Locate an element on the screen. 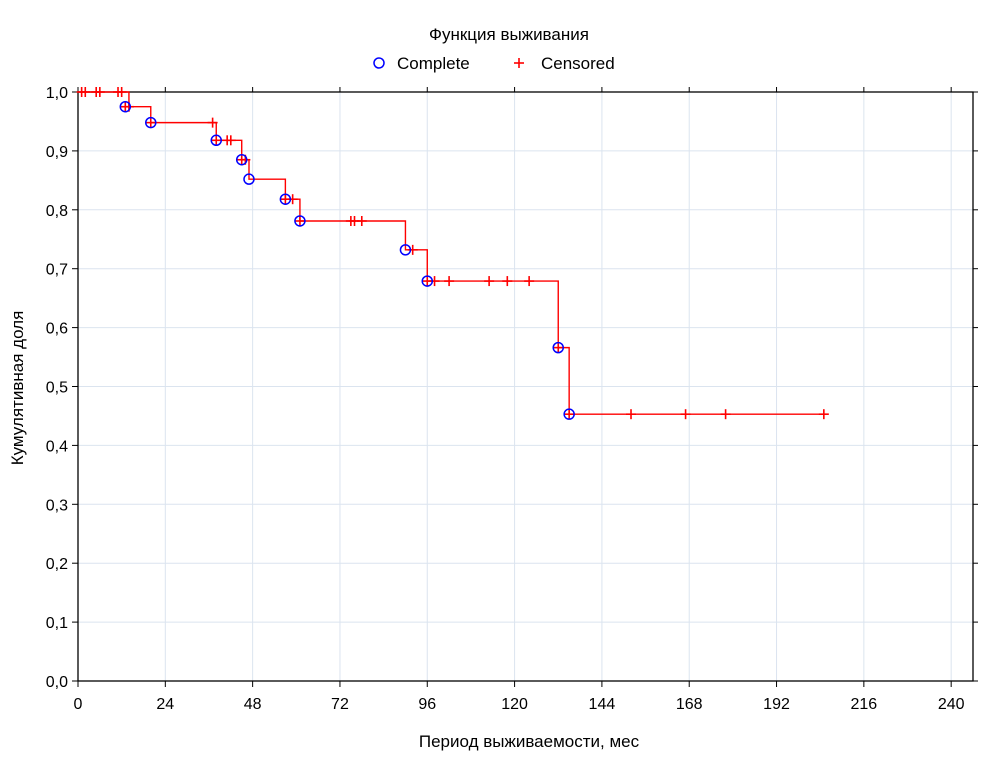 This screenshot has height=774, width=993. x-tick-label: 24 is located at coordinates (165, 704).